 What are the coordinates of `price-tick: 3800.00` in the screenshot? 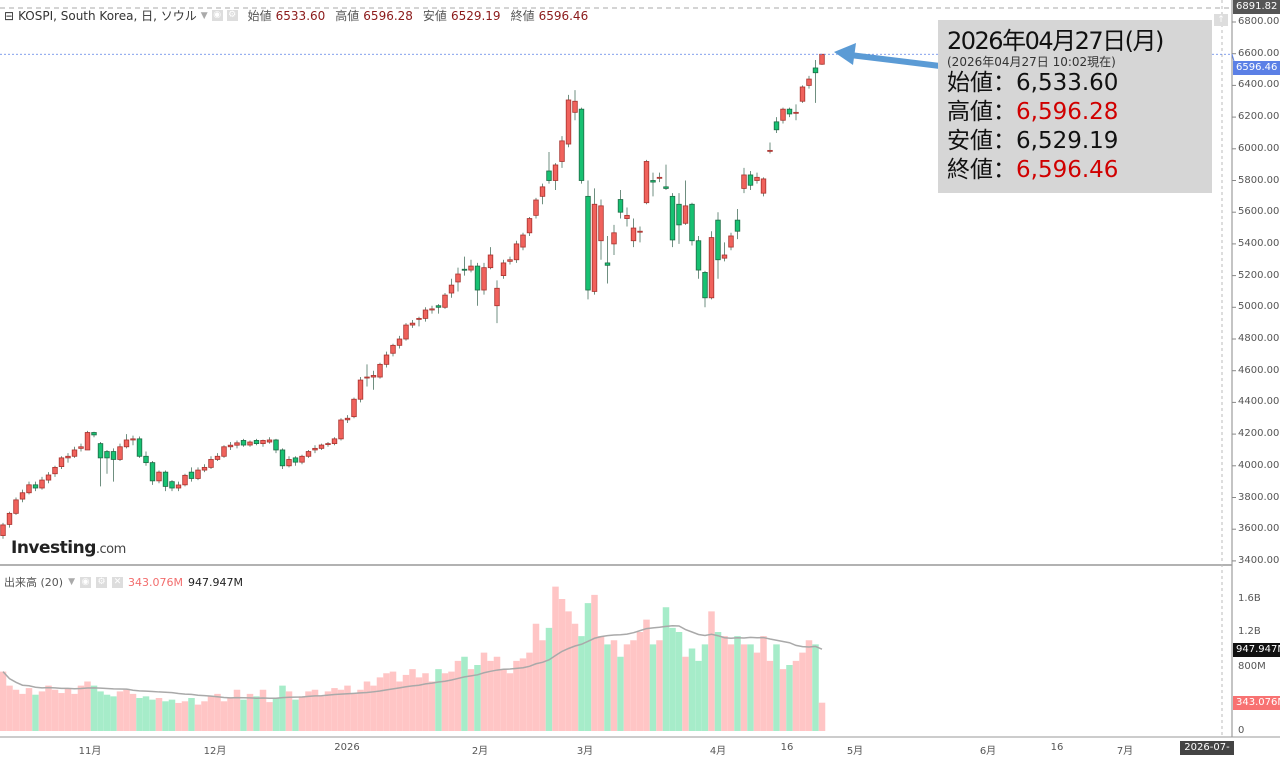 It's located at (1259, 497).